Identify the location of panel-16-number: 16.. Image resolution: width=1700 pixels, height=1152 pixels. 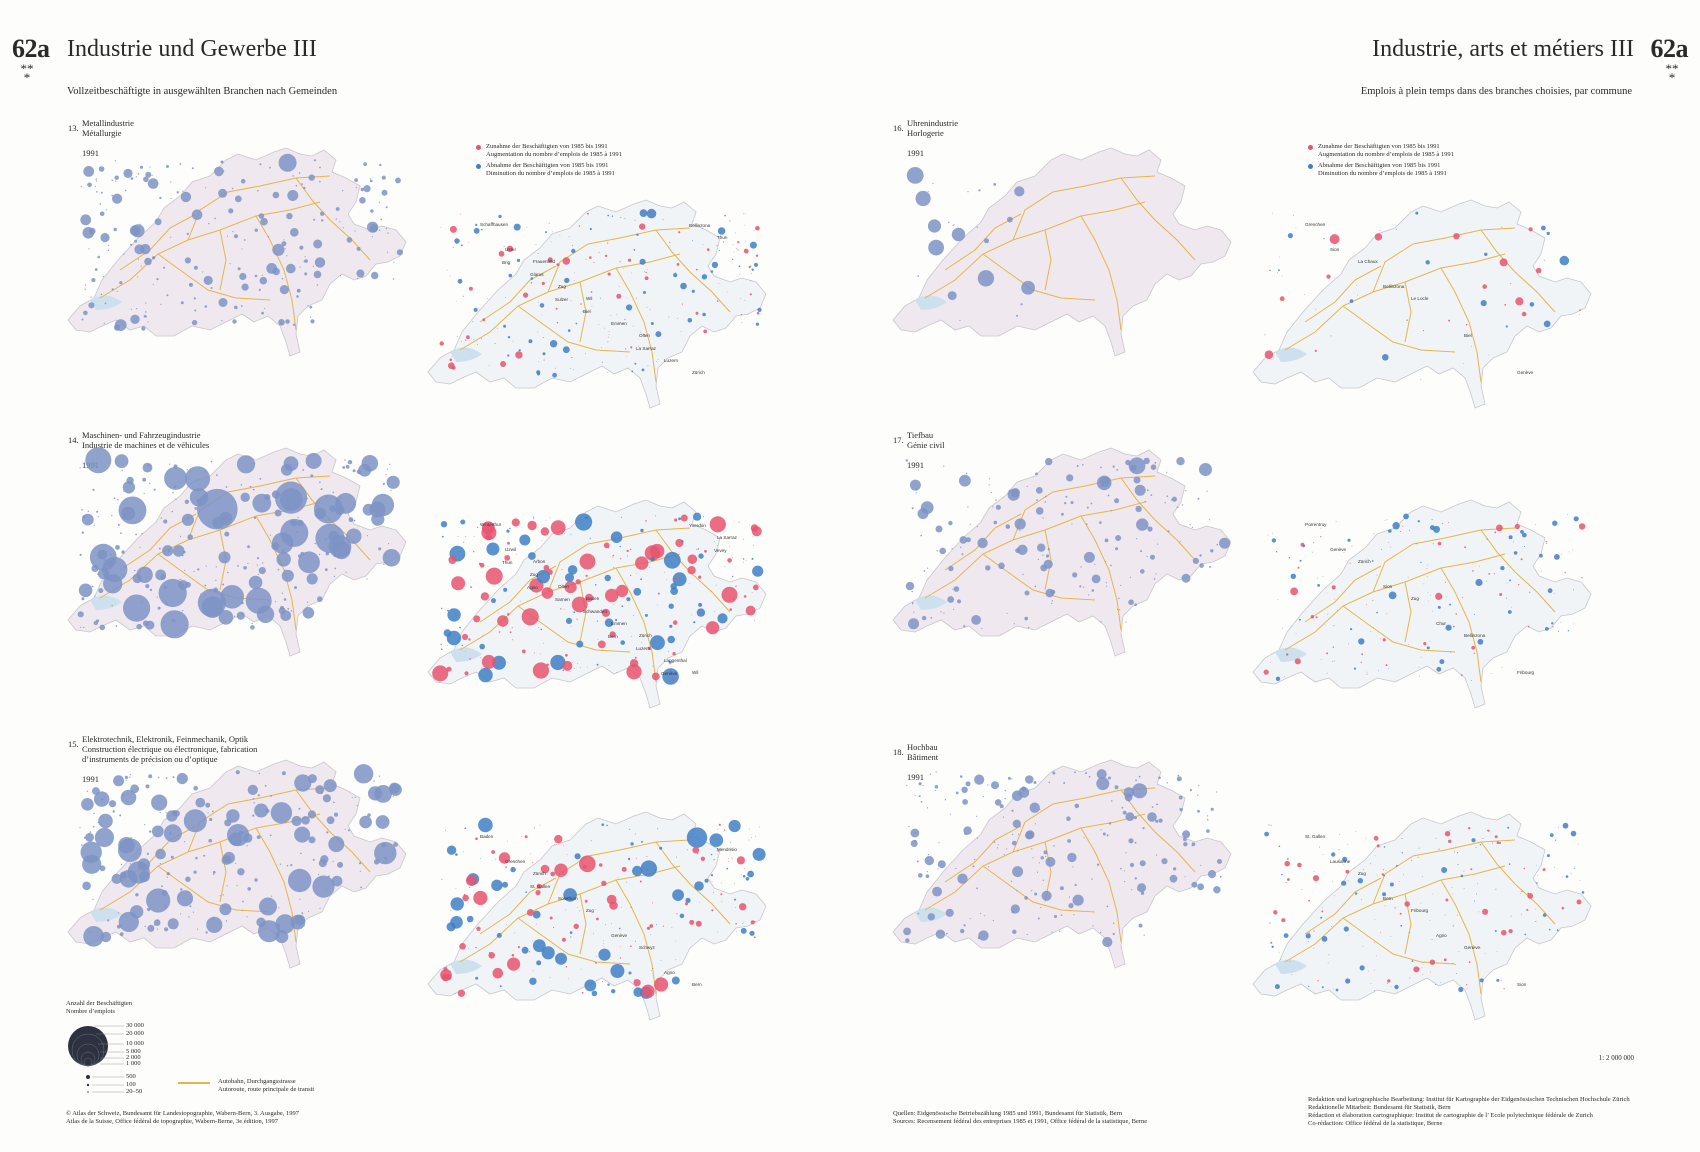
(898, 128).